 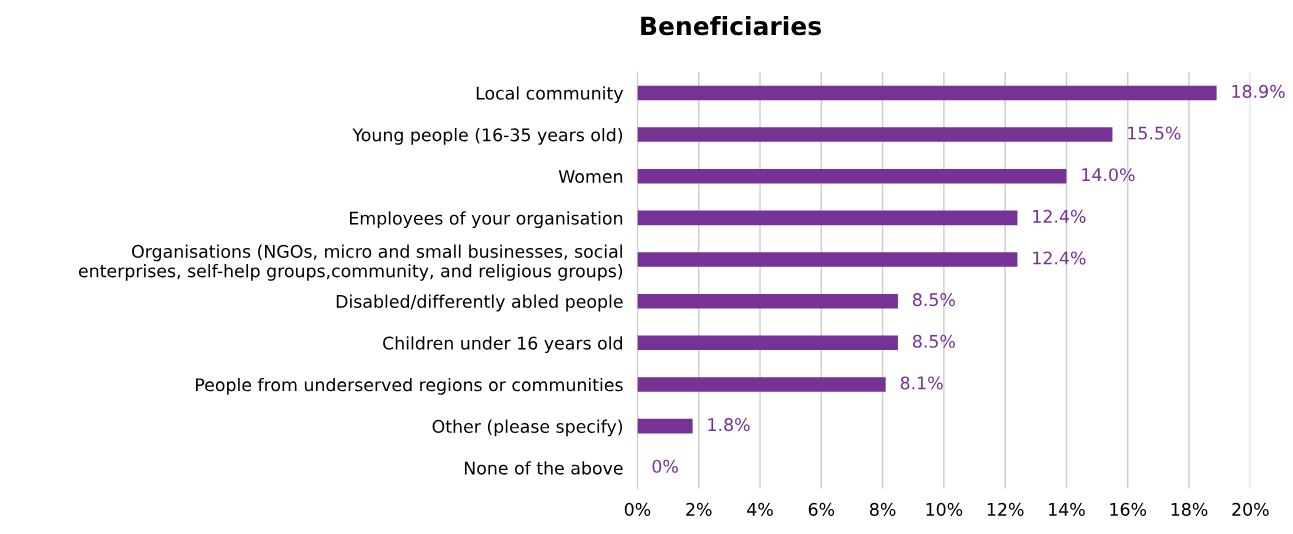 I want to click on data-label: 18.9%, so click(x=1258, y=91).